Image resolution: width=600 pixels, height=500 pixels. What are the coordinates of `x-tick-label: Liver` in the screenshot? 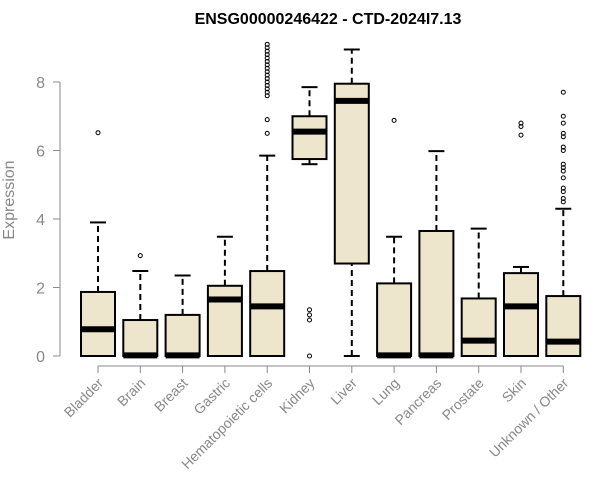 It's located at (343, 391).